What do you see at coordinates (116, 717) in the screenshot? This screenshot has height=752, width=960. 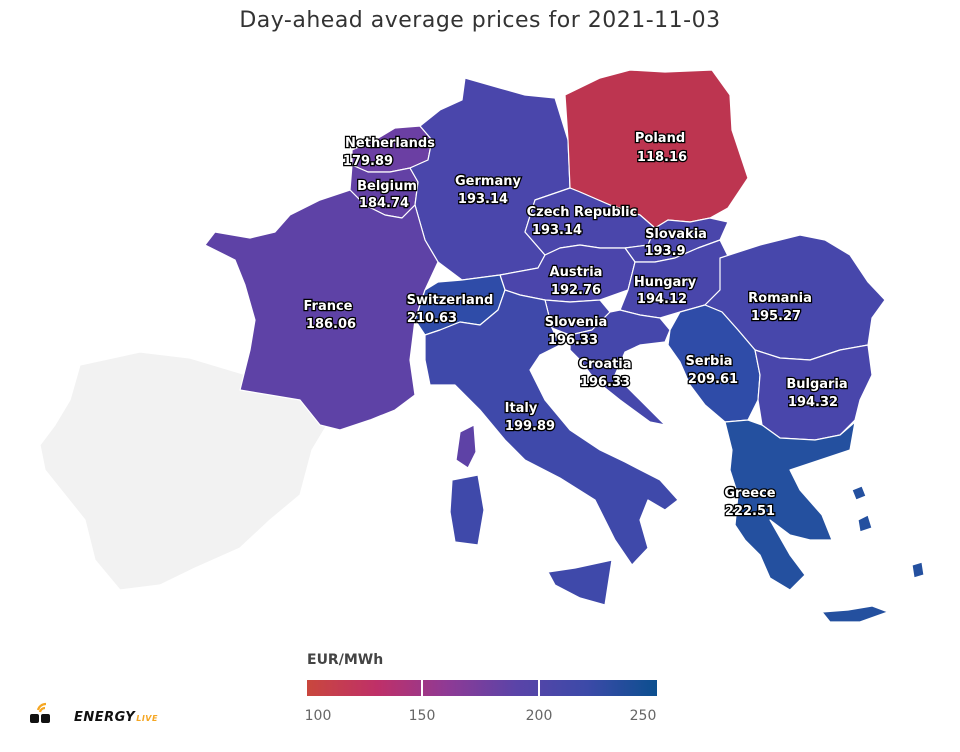 I see `logo-text: ENERGYLIVE` at bounding box center [116, 717].